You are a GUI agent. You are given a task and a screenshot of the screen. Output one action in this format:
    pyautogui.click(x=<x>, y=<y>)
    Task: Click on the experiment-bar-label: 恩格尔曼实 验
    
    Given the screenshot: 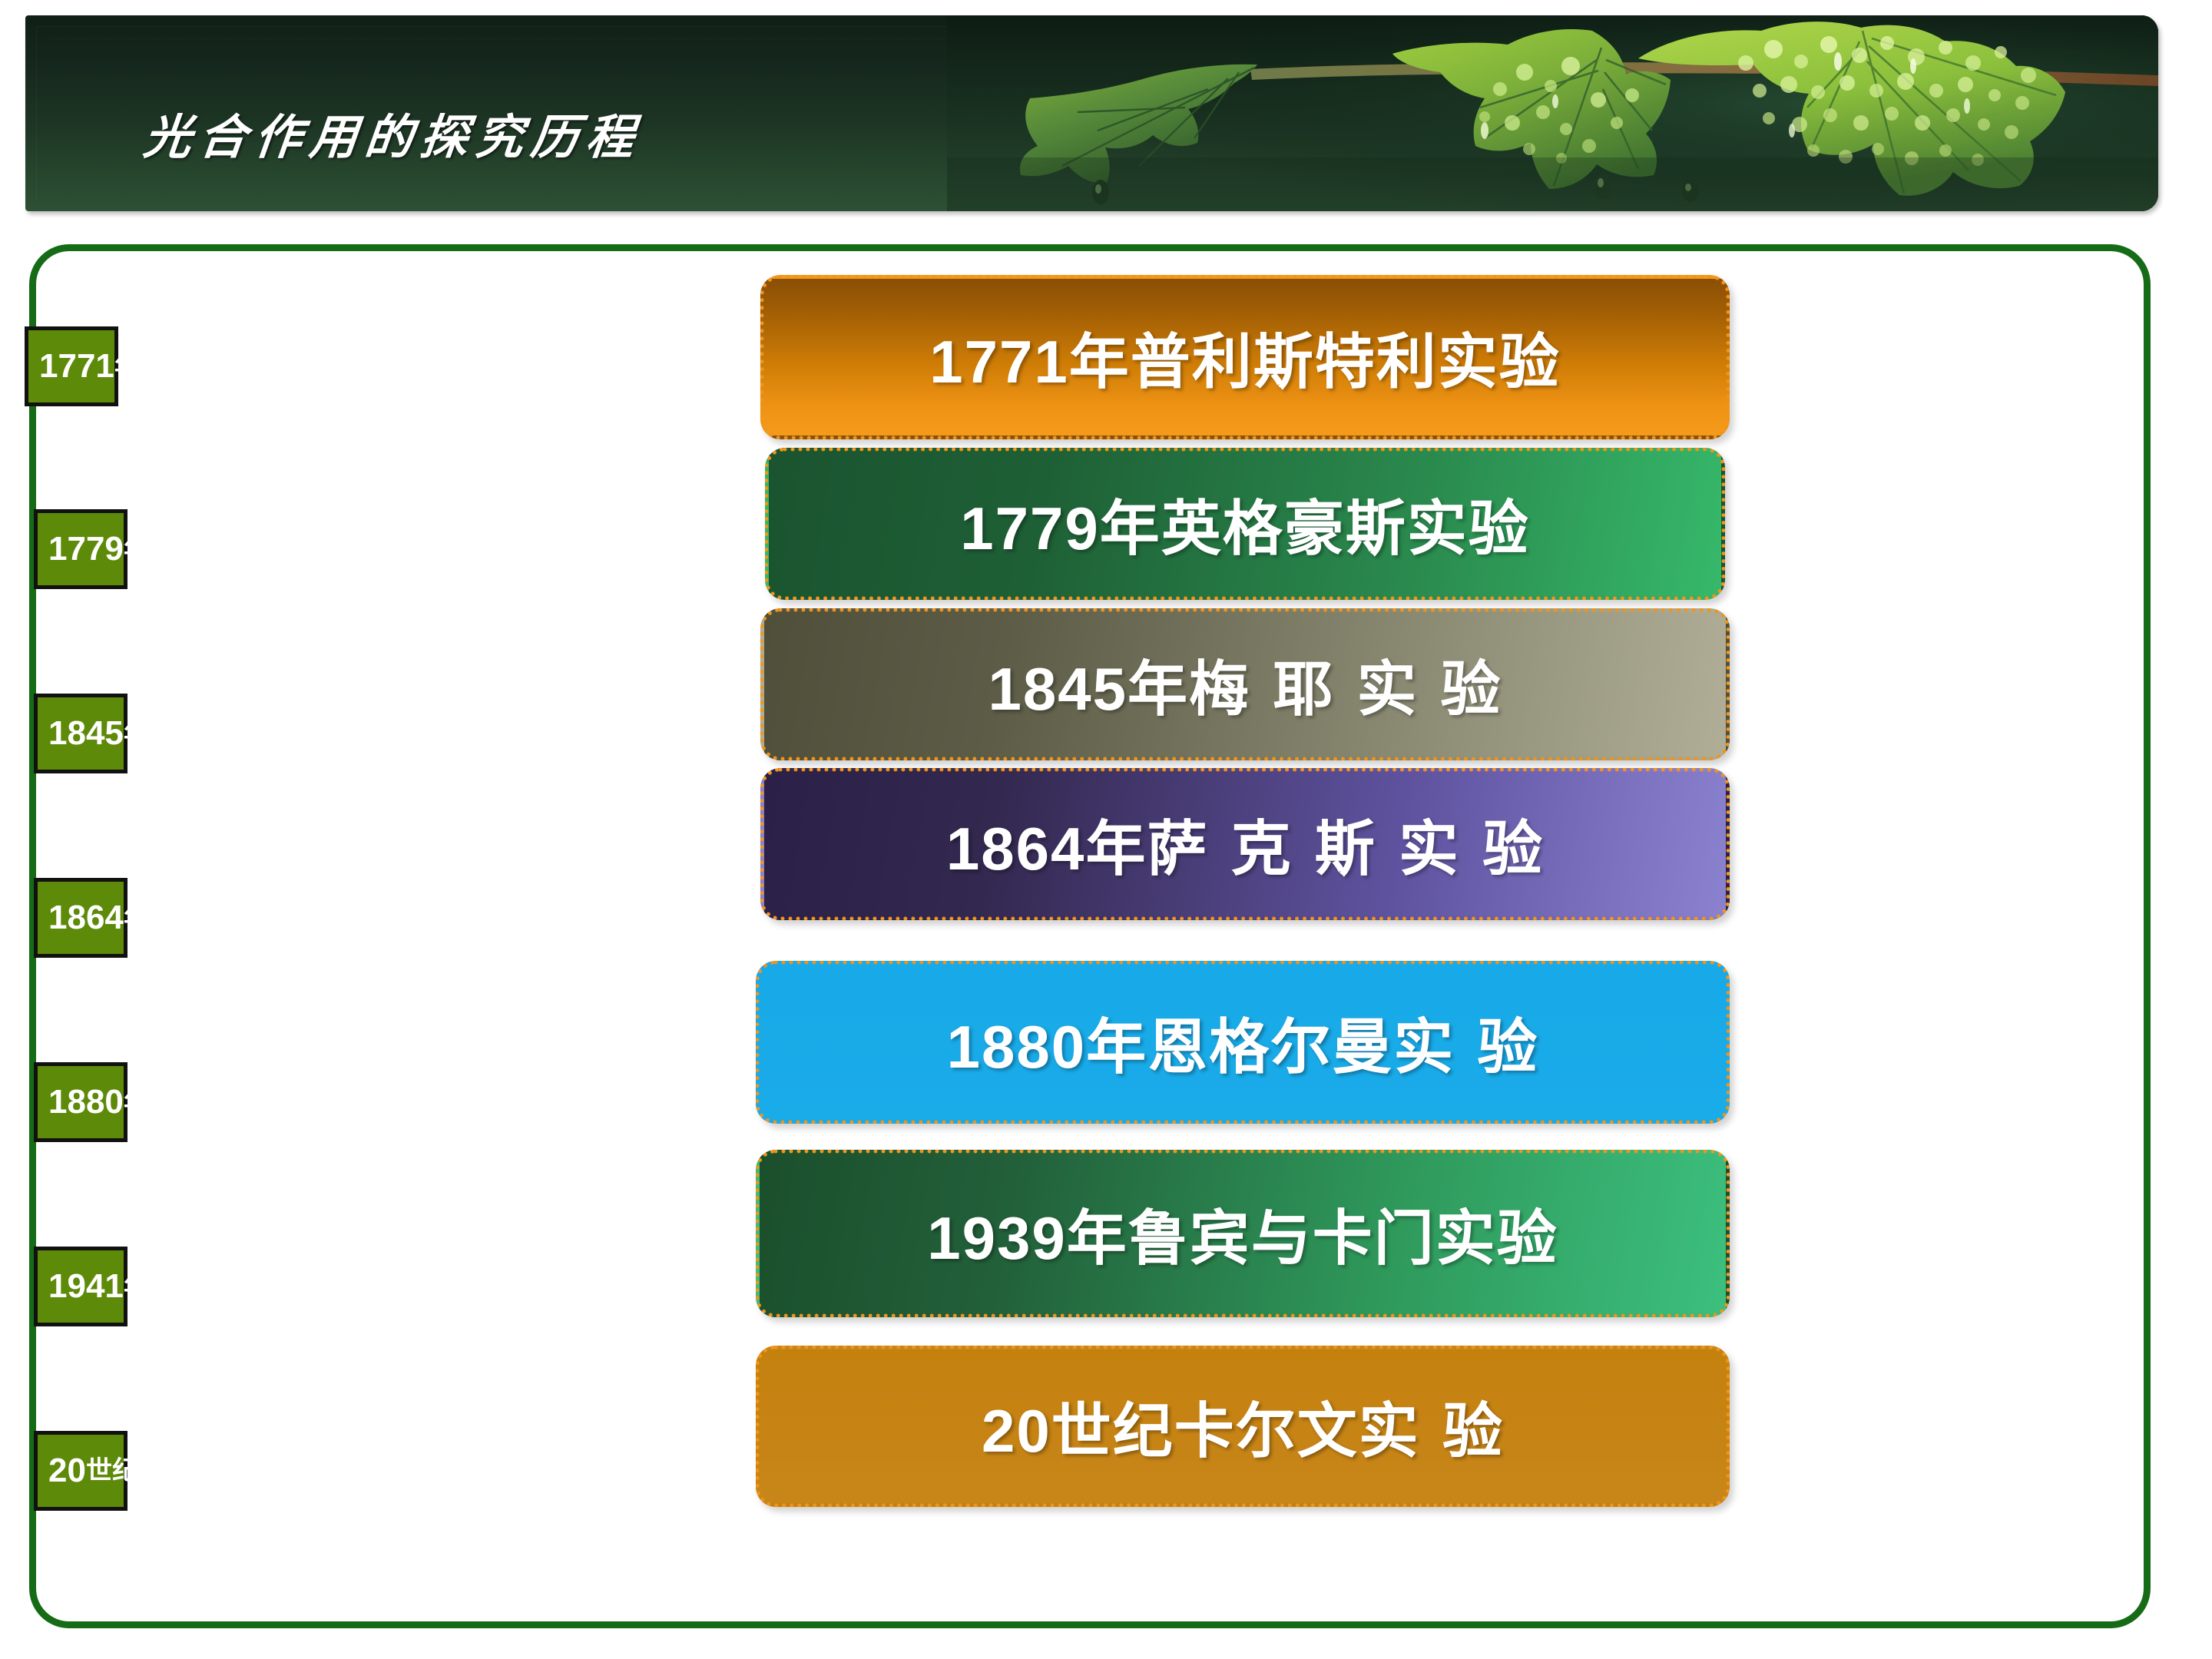 What is the action you would take?
    pyautogui.click(x=1343, y=1048)
    